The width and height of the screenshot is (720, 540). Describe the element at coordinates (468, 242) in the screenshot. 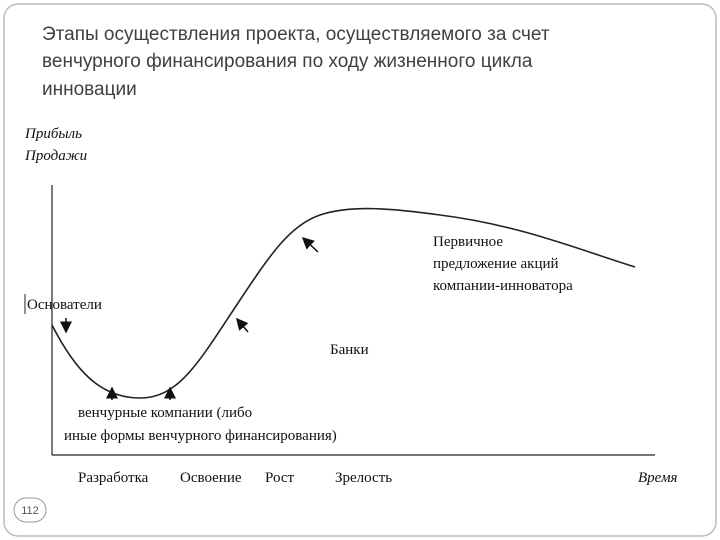

I see `annotation: Первичное` at that location.